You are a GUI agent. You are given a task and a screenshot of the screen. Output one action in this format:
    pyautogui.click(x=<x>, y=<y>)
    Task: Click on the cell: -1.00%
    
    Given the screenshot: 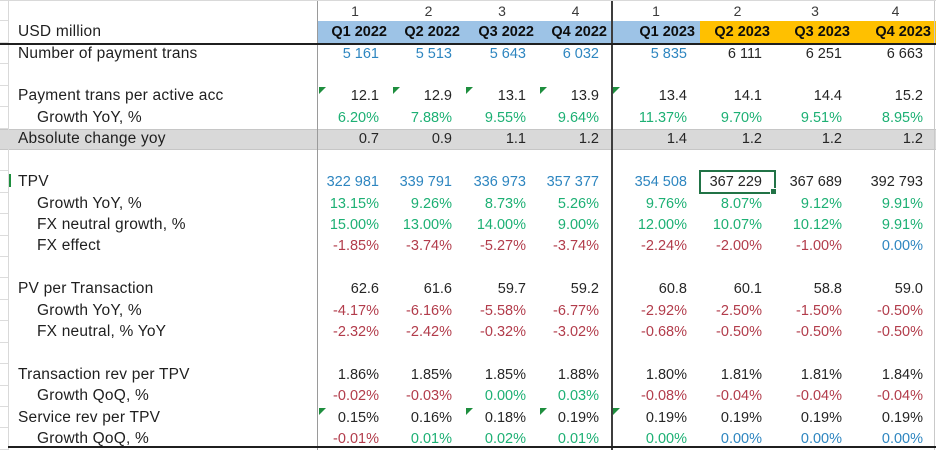 What is the action you would take?
    pyautogui.click(x=819, y=246)
    